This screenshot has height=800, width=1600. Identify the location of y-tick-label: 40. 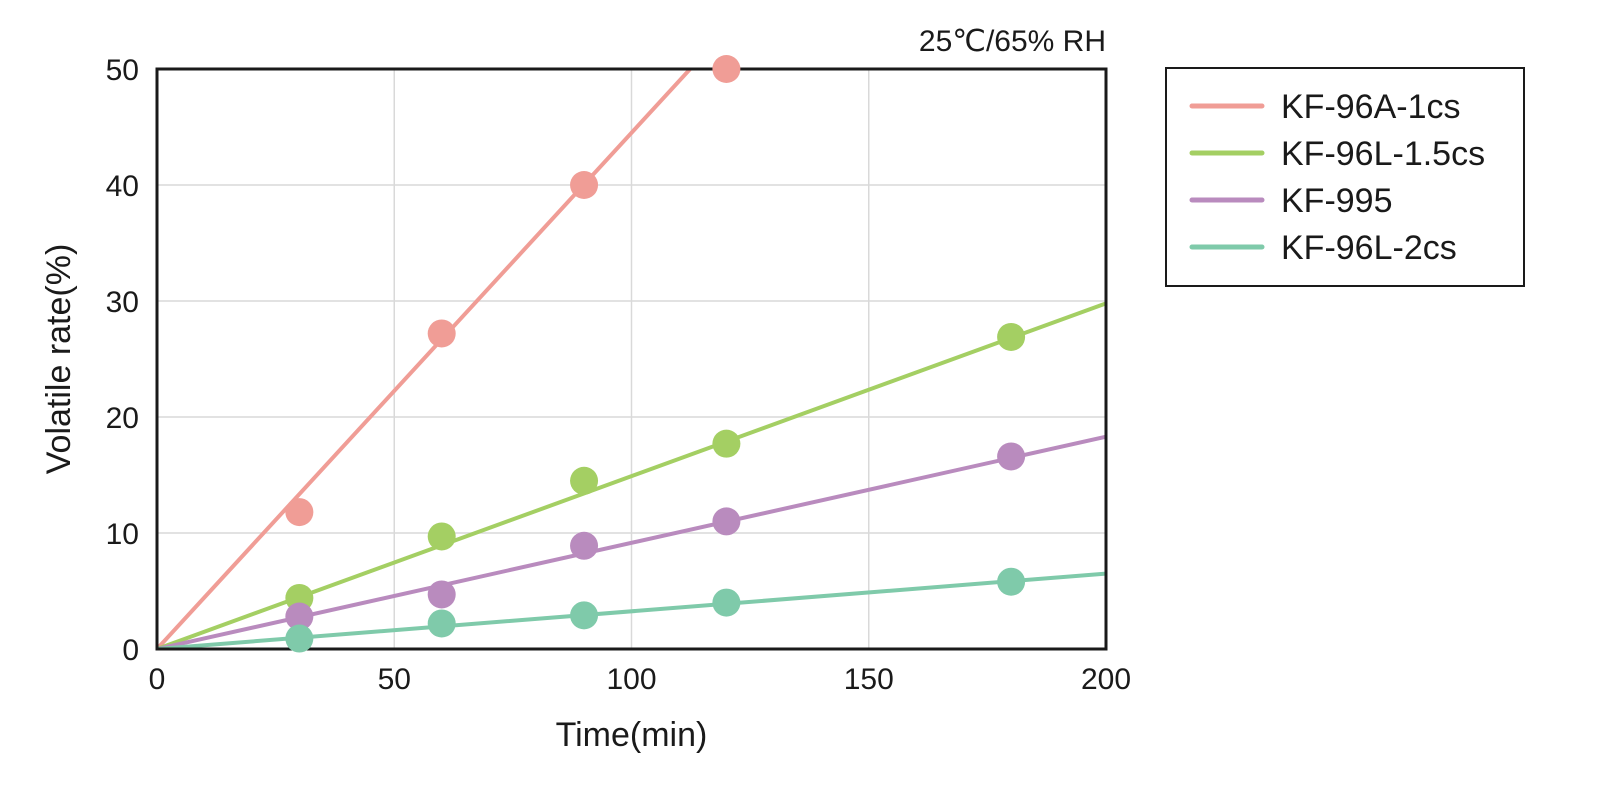
(122, 186).